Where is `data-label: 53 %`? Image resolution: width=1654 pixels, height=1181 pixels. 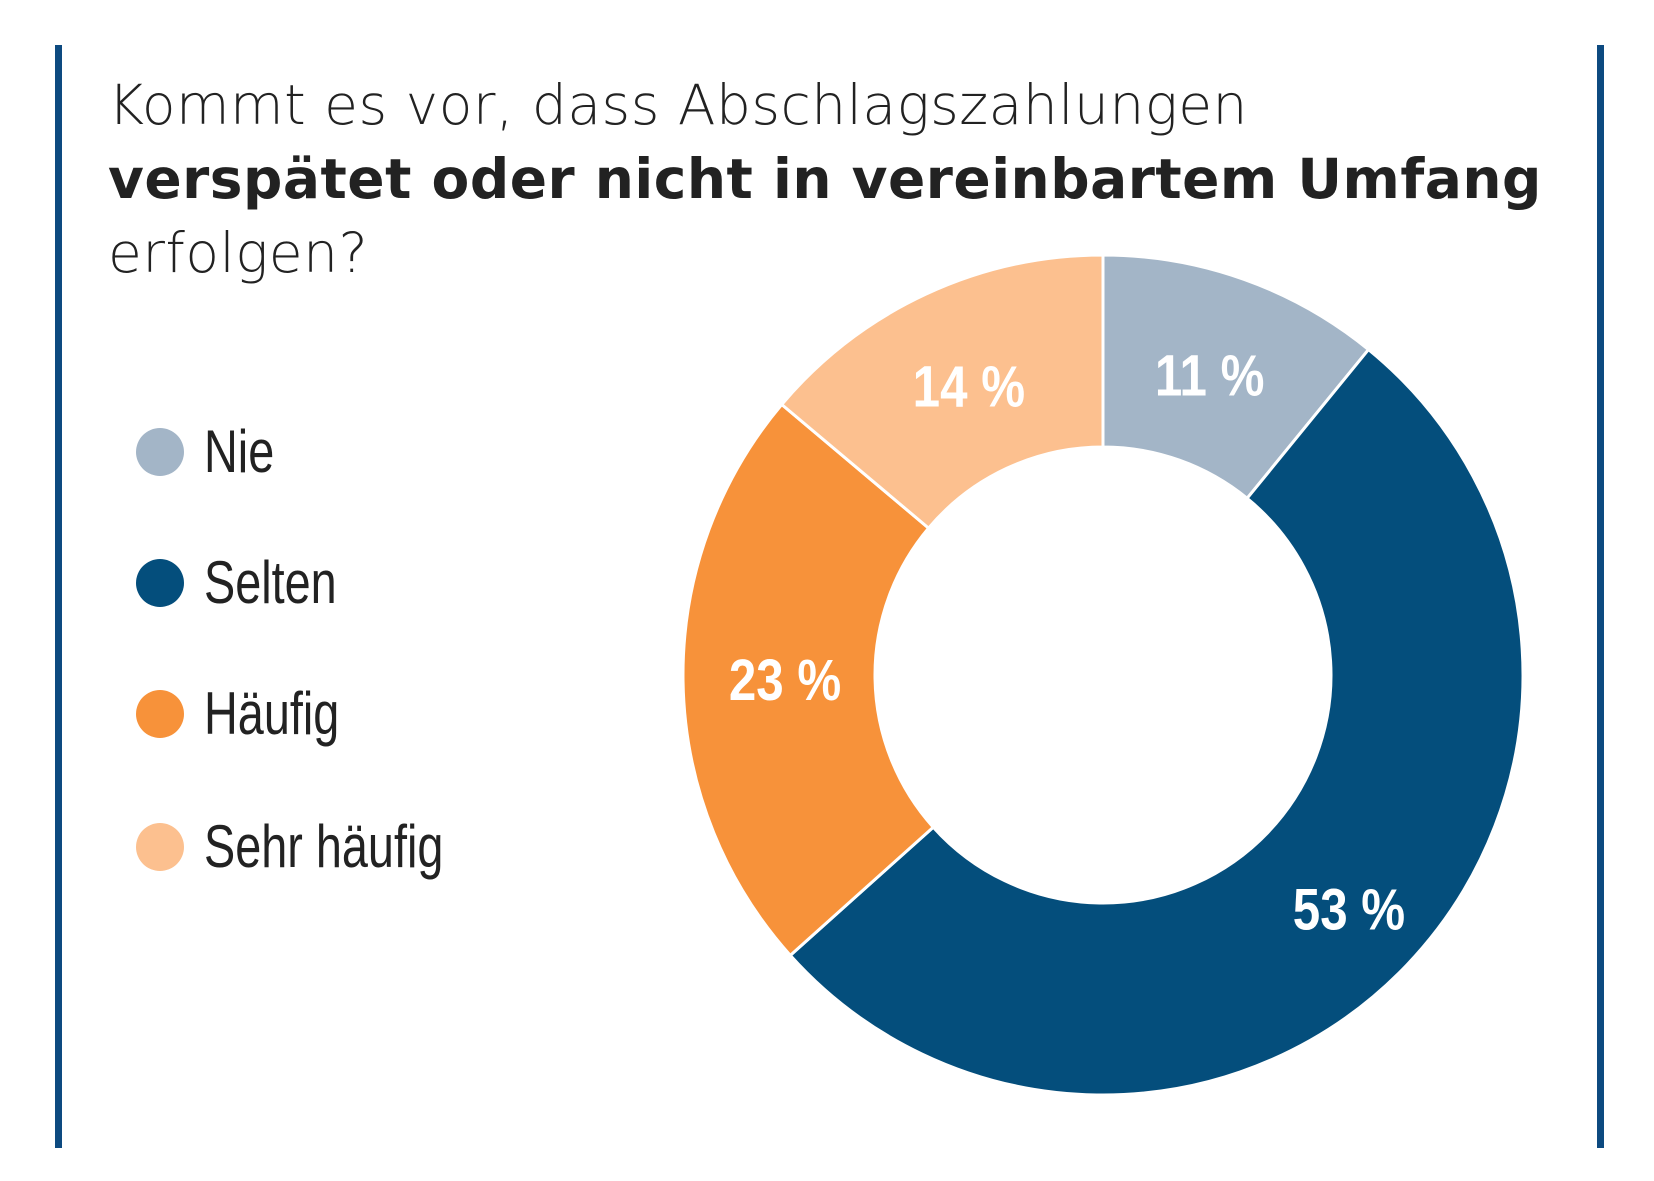
data-label: 53 % is located at coordinates (1349, 910).